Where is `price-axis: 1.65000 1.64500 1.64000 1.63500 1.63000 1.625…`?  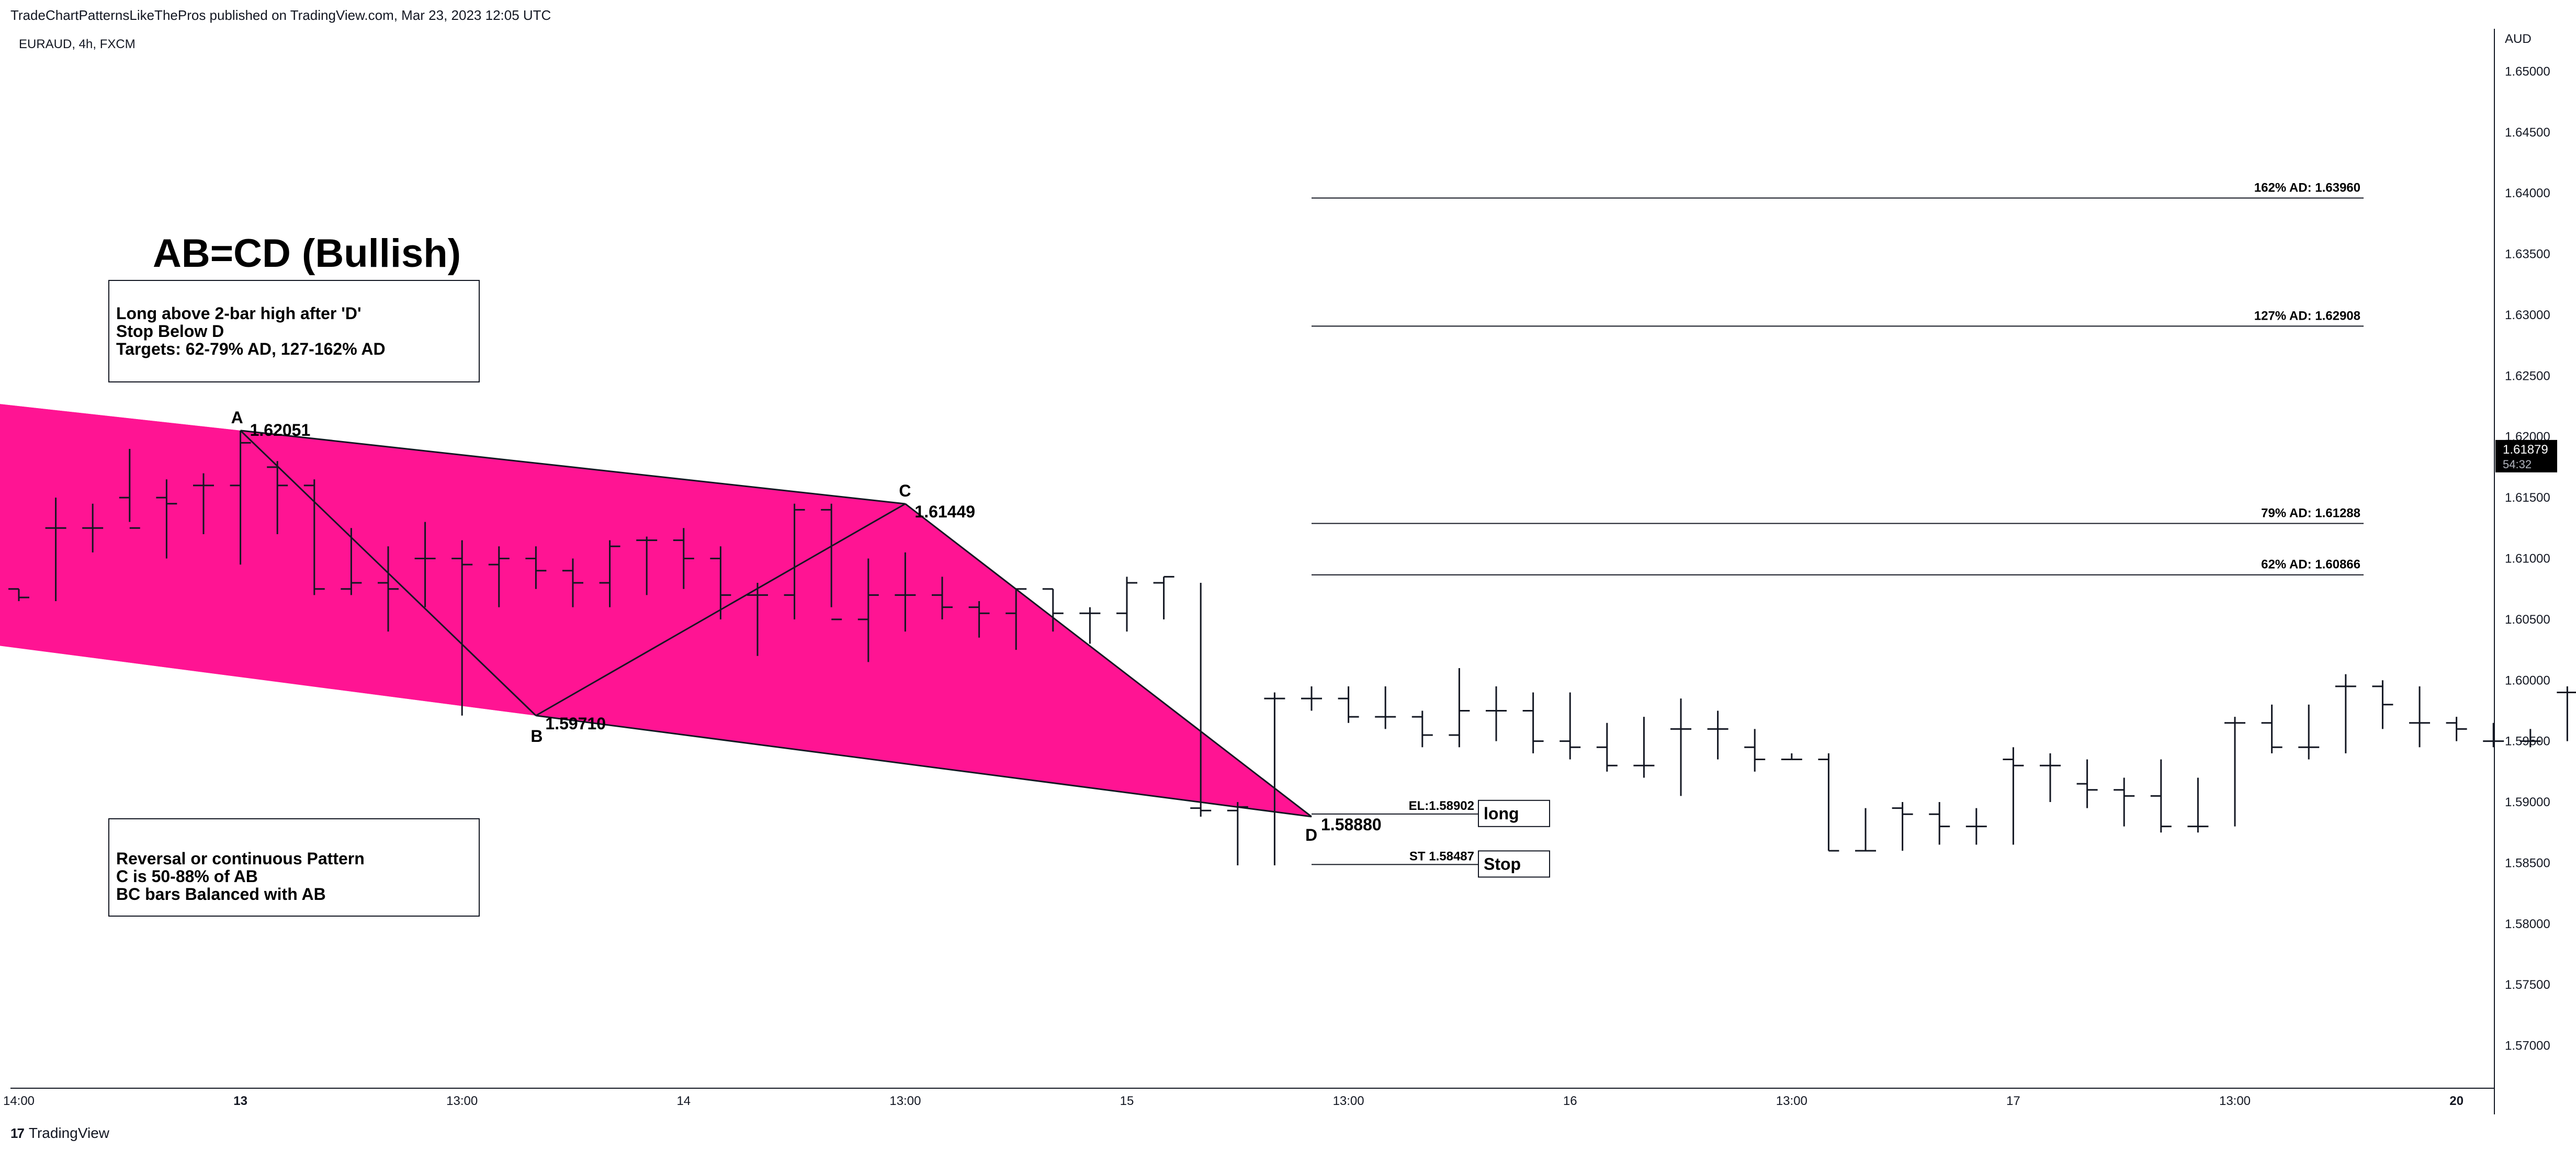
price-axis: 1.65000 1.64500 1.64000 1.63500 1.63000 1.625… is located at coordinates (2528, 558).